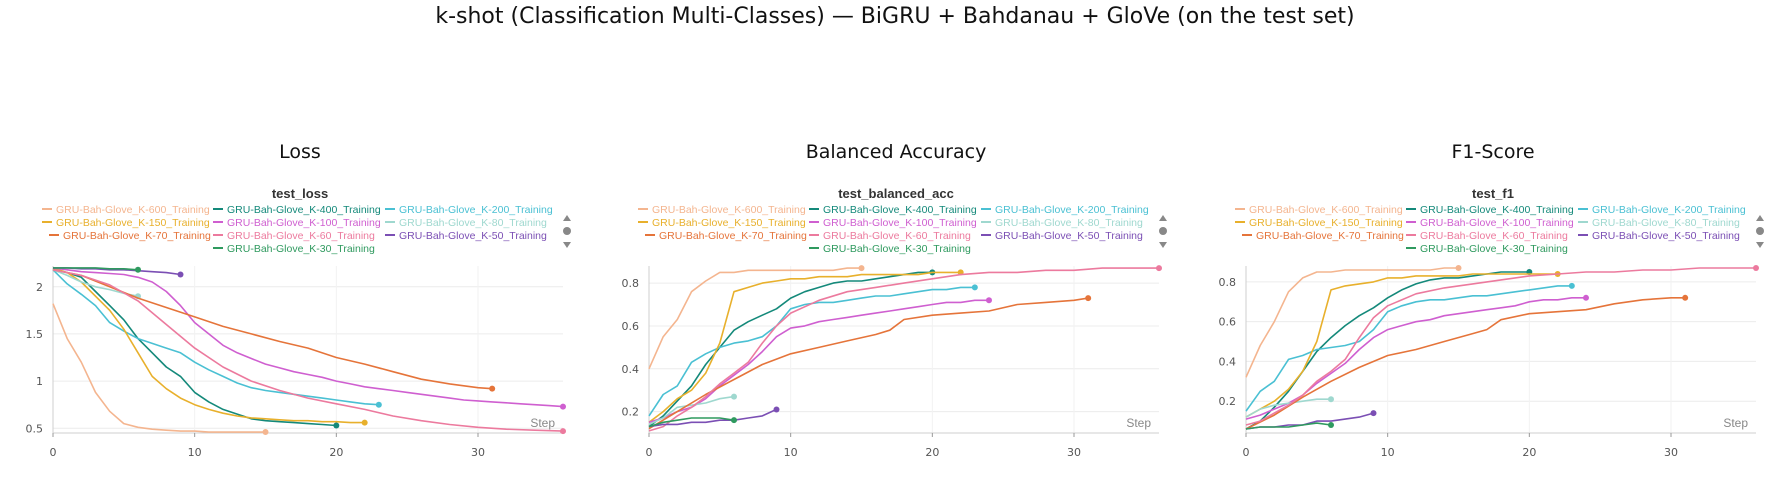 The width and height of the screenshot is (1790, 483). I want to click on y-tick-label: 0.4, so click(631, 369).